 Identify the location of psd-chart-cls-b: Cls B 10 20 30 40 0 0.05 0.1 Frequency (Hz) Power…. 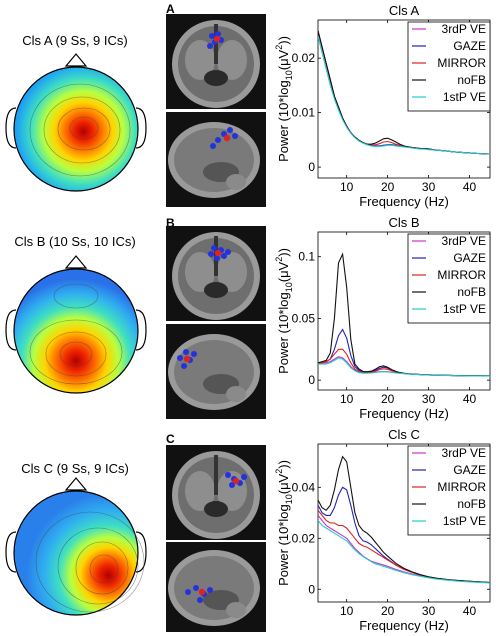
(382, 318).